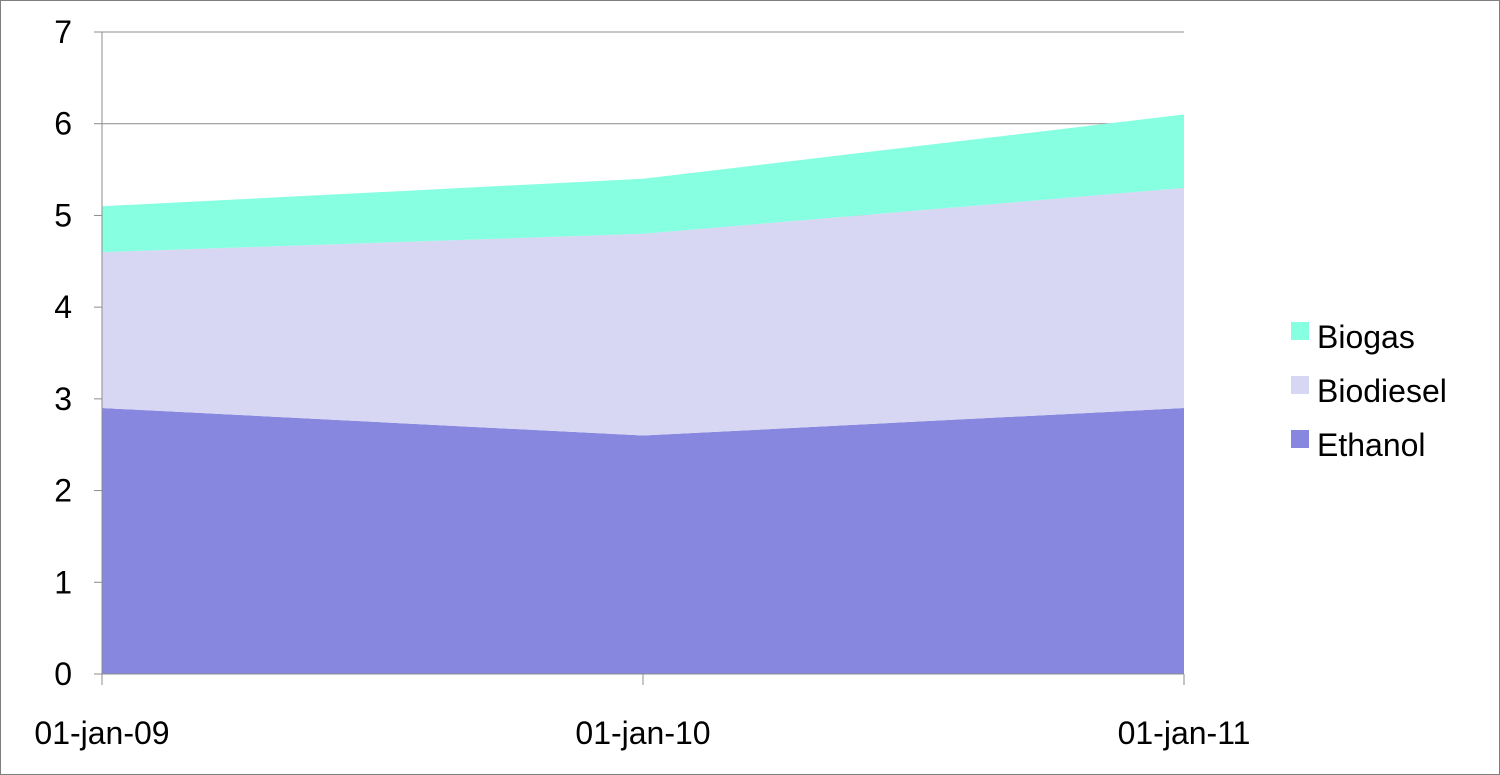 This screenshot has height=775, width=1500. I want to click on x-tick-label-0: 01-jan-09, so click(101, 733).